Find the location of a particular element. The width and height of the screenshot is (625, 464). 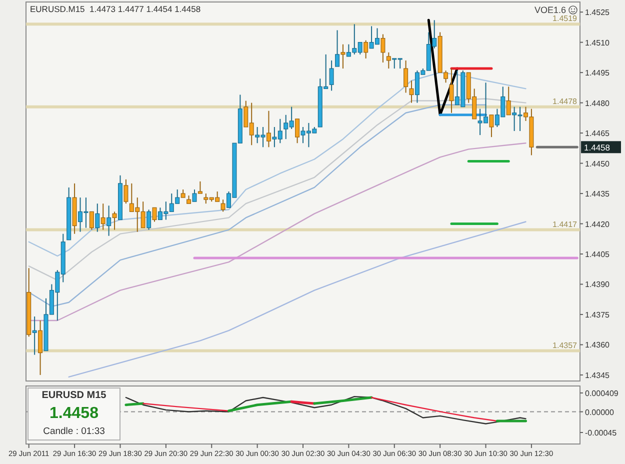

ref-line-label: 1.4519 is located at coordinates (565, 19).